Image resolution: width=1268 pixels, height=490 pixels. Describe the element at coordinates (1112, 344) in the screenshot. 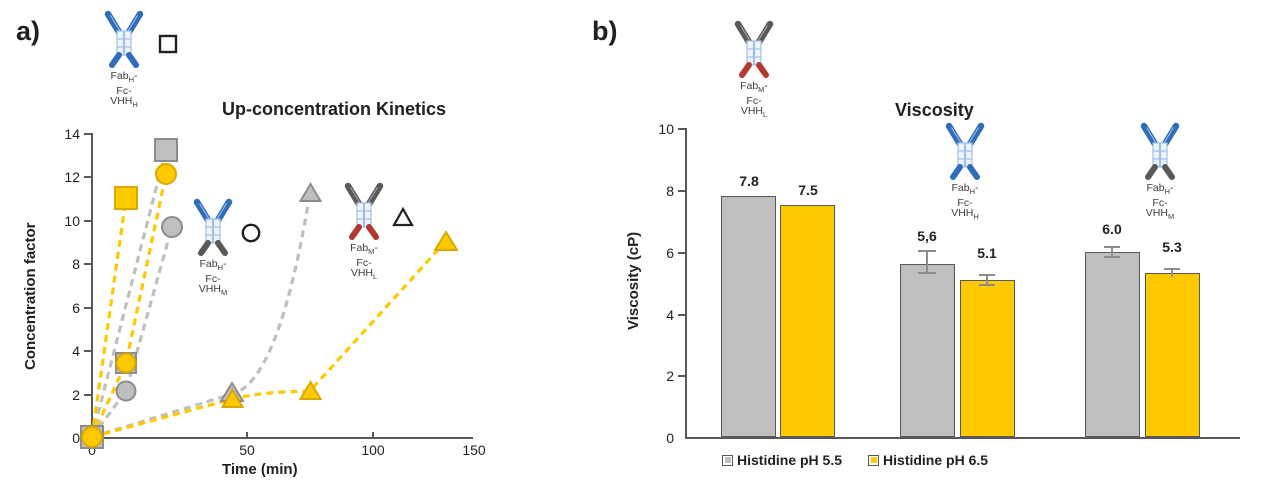

I see `bar-gray-group3` at that location.